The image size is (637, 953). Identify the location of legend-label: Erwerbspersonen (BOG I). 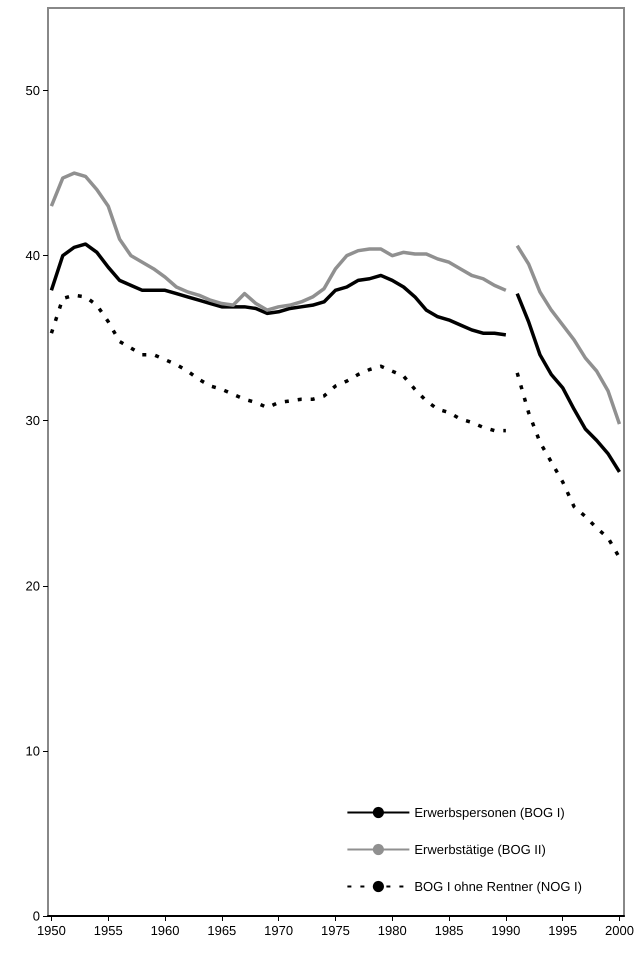
(489, 812).